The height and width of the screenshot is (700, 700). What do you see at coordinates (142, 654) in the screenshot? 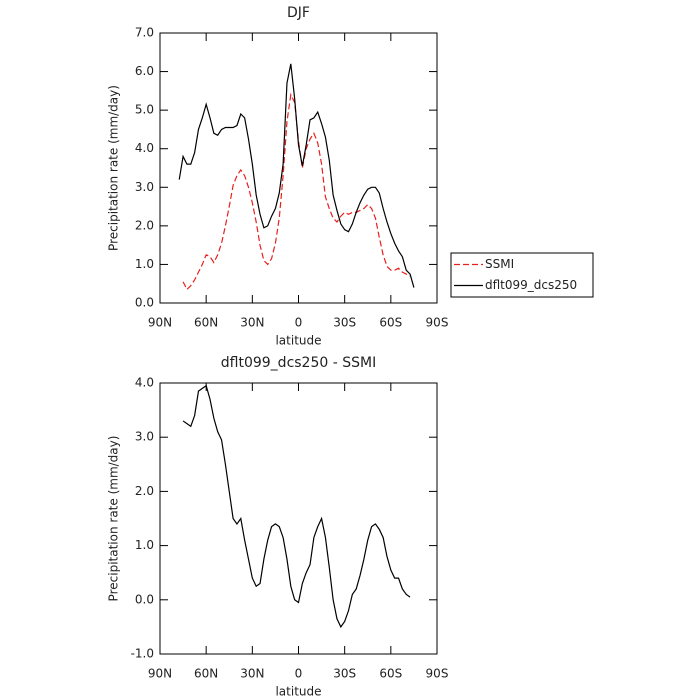
I see `y-tick-label: -1.0` at bounding box center [142, 654].